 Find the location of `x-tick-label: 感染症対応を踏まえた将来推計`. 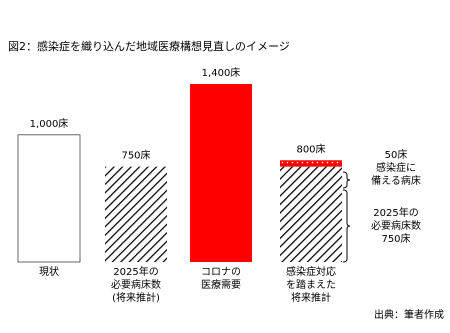

x-tick-label: 感染症対応を踏まえた将来推計 is located at coordinates (311, 284).